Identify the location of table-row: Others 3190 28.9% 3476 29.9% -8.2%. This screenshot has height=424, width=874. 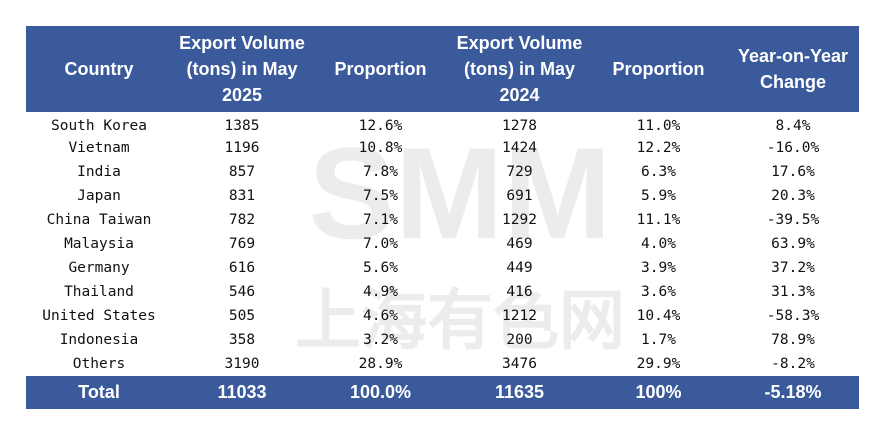
(442, 364).